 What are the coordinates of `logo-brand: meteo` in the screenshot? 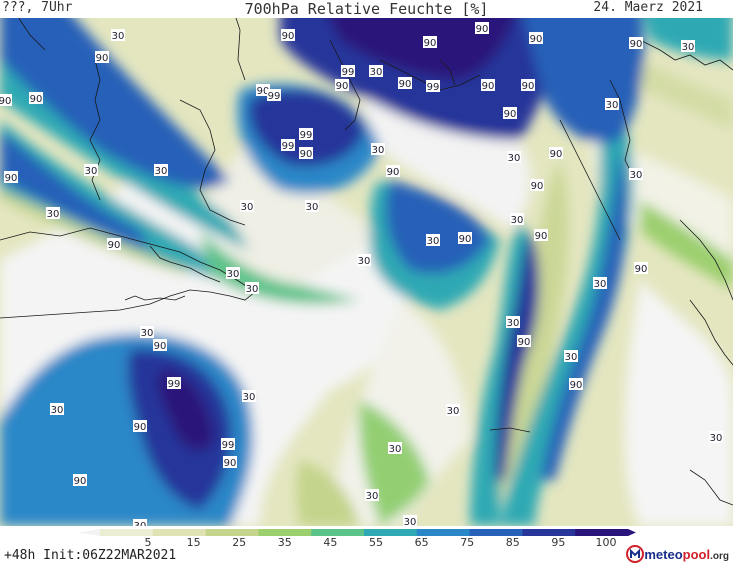 It's located at (663, 554).